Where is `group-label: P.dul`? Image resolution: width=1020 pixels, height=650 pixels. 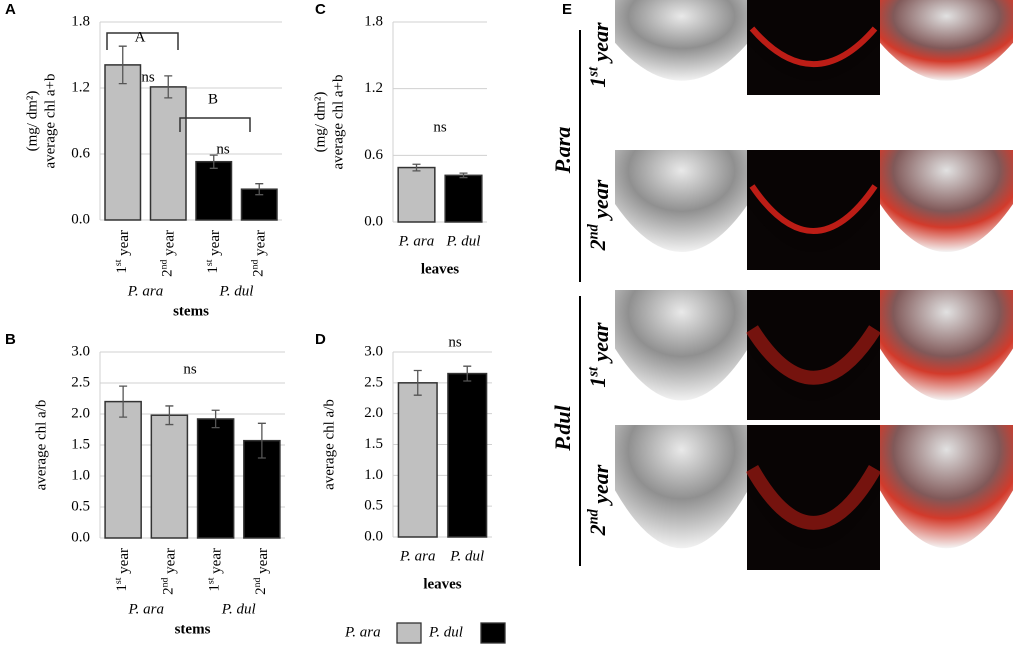
group-label: P.dul is located at coordinates (562, 427).